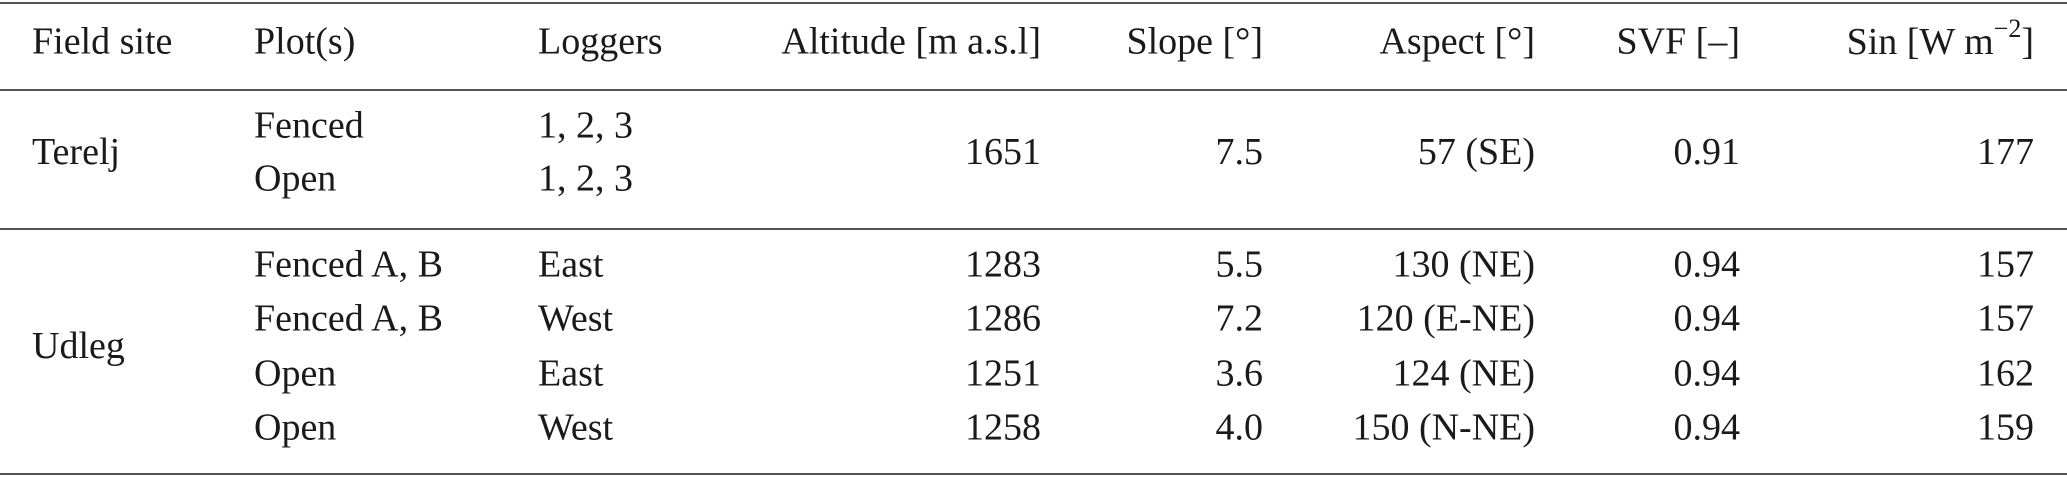 The height and width of the screenshot is (479, 2067). I want to click on cell: 124 (NE), so click(1464, 374).